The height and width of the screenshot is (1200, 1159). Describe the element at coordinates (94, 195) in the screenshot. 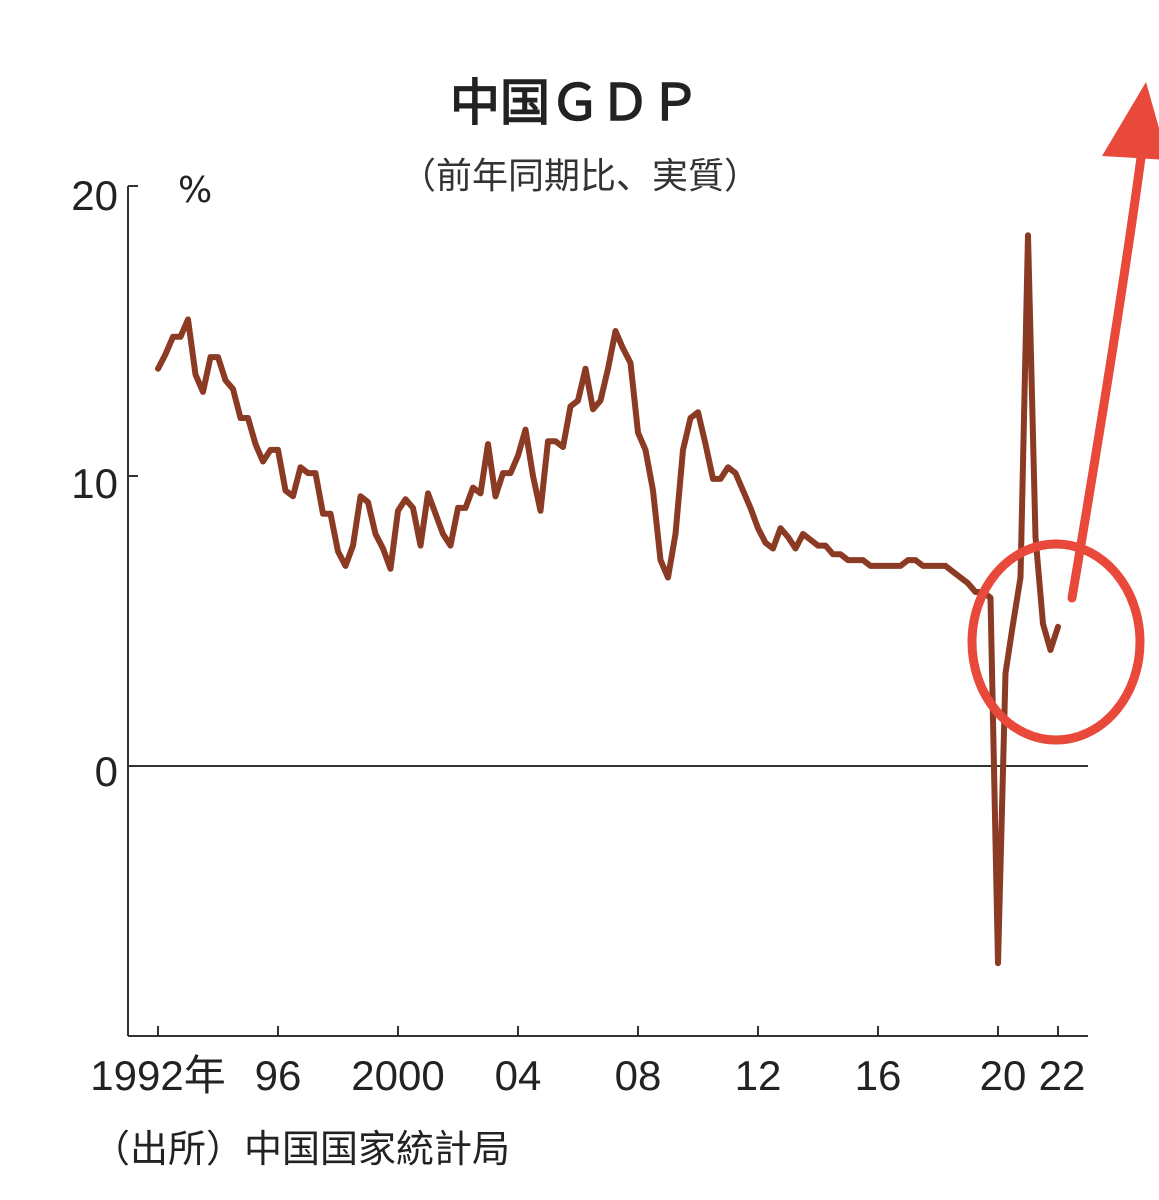

I see `y-tick-label-20: 20` at that location.